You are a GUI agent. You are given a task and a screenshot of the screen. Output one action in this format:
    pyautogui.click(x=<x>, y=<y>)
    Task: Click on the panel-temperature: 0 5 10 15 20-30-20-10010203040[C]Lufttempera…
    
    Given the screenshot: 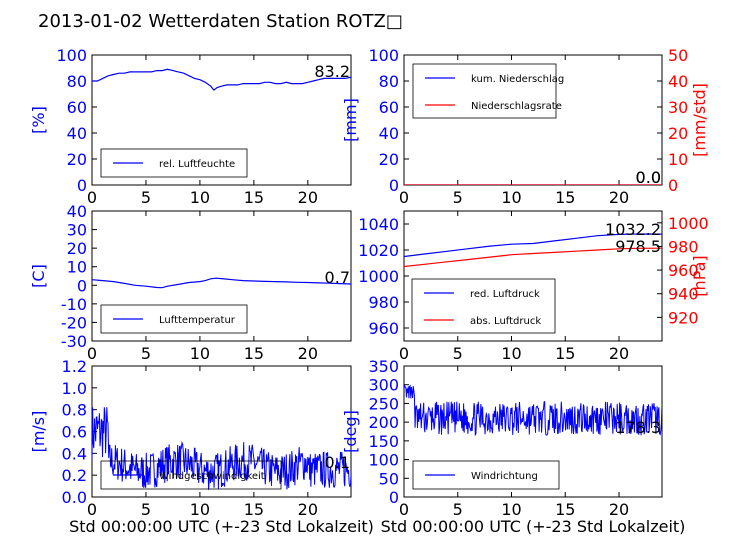 What is the action you would take?
    pyautogui.click(x=190, y=282)
    